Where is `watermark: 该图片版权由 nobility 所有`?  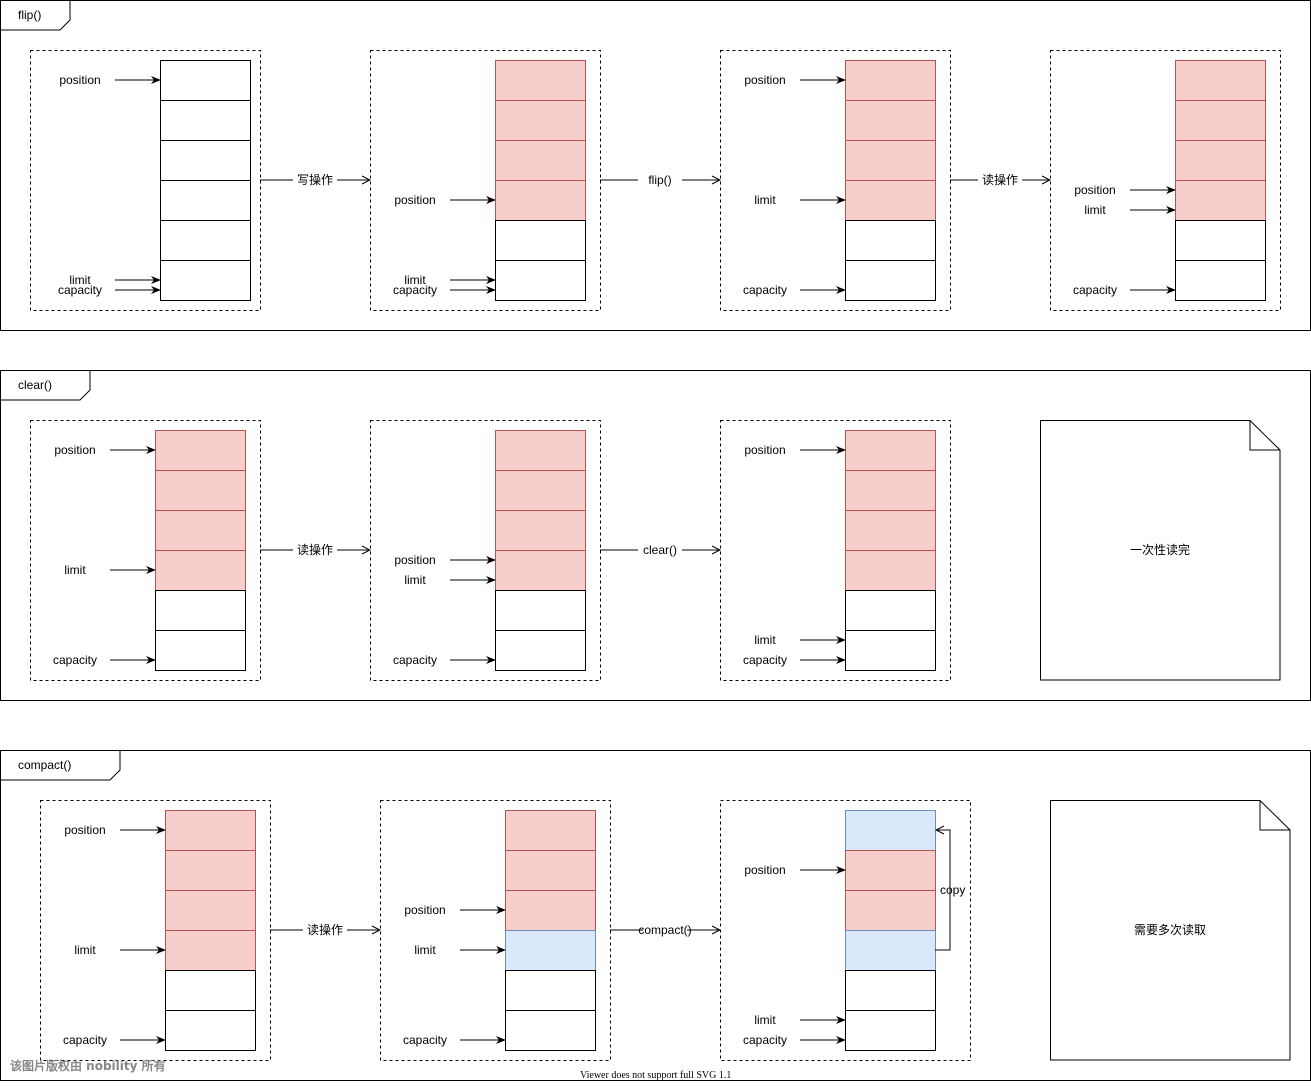 watermark: 该图片版权由 nobility 所有 is located at coordinates (88, 1065).